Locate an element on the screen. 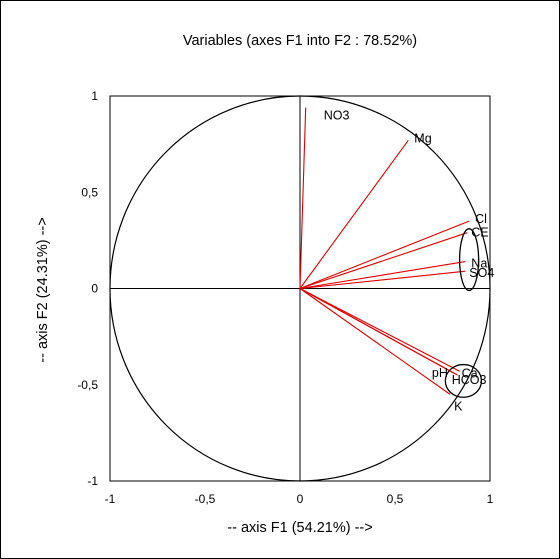  x-tick-label: 1 is located at coordinates (490, 499).